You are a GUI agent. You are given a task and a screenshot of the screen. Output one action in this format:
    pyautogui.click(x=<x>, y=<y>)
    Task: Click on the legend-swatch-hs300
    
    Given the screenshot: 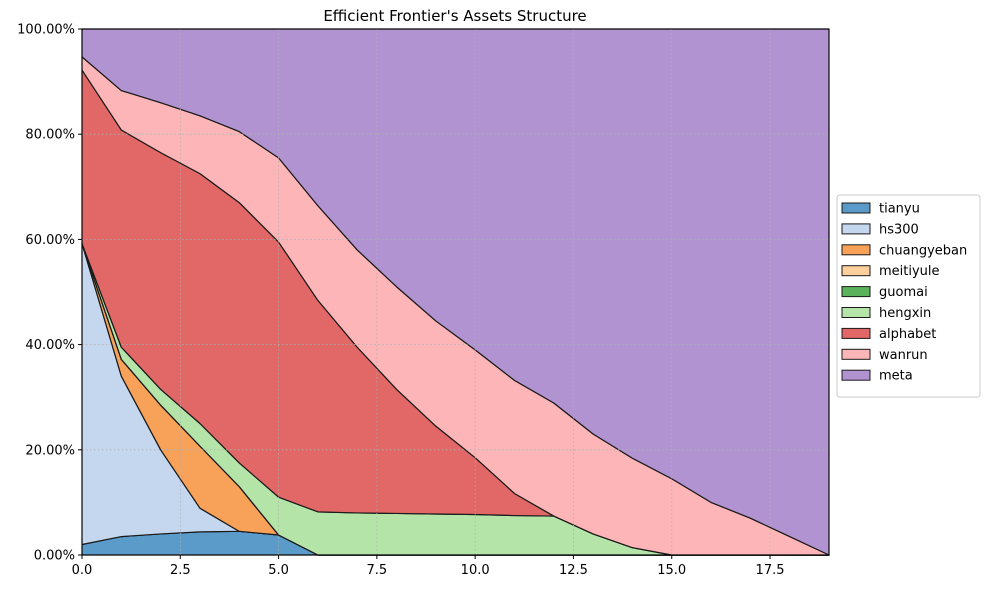 What is the action you would take?
    pyautogui.click(x=856, y=229)
    